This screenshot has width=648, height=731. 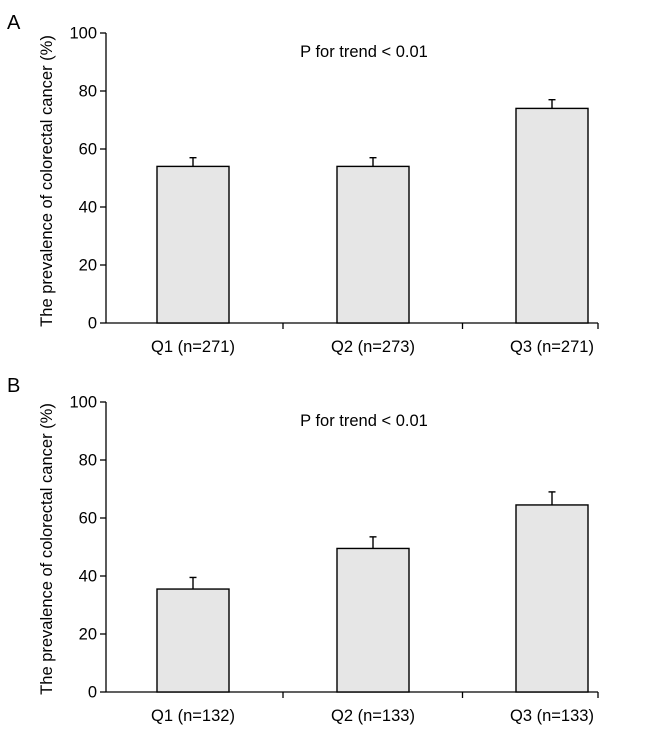 I want to click on x-tick-label: Q3 (n=271), so click(x=552, y=347).